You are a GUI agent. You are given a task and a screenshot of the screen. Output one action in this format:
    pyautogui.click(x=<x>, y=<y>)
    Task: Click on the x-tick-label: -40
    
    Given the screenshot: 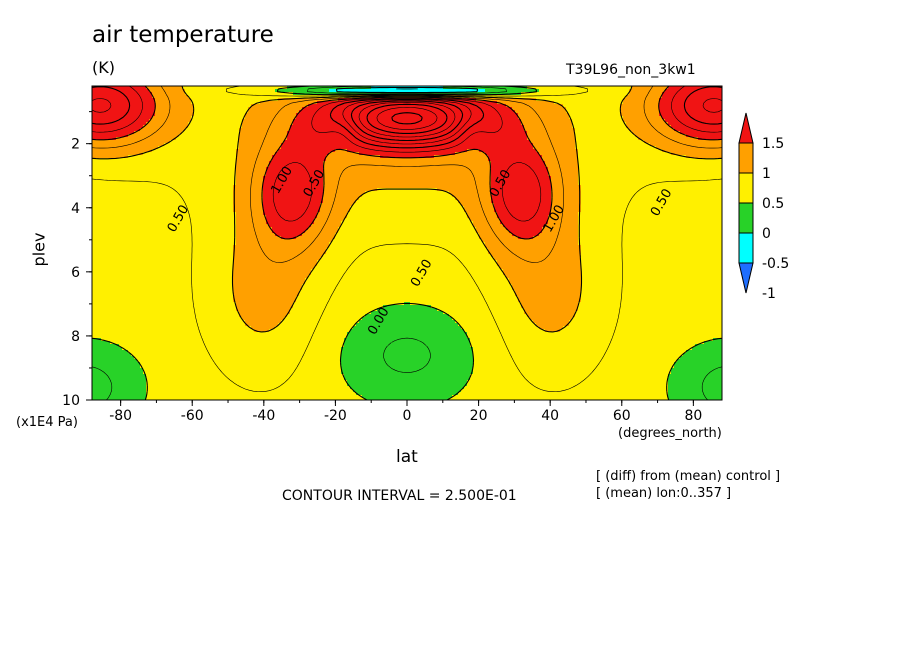 What is the action you would take?
    pyautogui.click(x=263, y=416)
    